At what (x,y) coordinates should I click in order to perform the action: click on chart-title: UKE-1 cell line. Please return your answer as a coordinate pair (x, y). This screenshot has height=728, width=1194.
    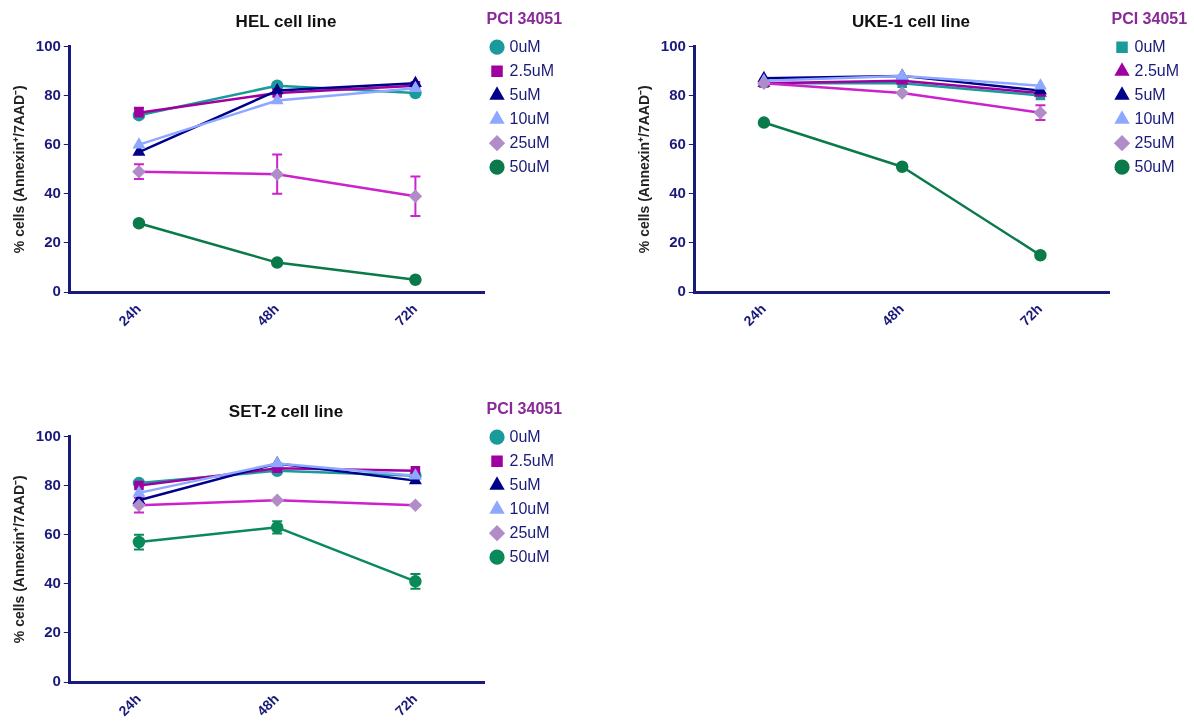
    Looking at the image, I should click on (911, 21).